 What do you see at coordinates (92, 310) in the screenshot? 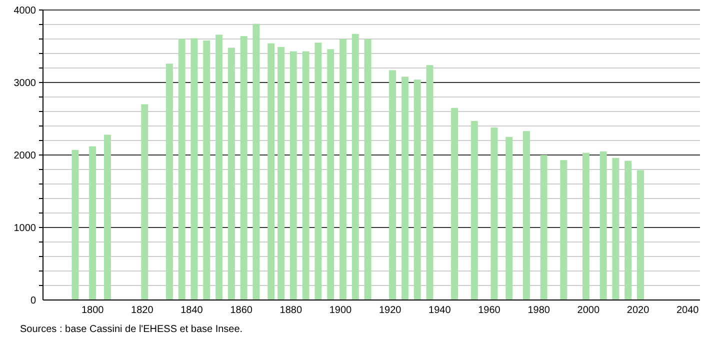
I see `x-tick-label: 1800` at bounding box center [92, 310].